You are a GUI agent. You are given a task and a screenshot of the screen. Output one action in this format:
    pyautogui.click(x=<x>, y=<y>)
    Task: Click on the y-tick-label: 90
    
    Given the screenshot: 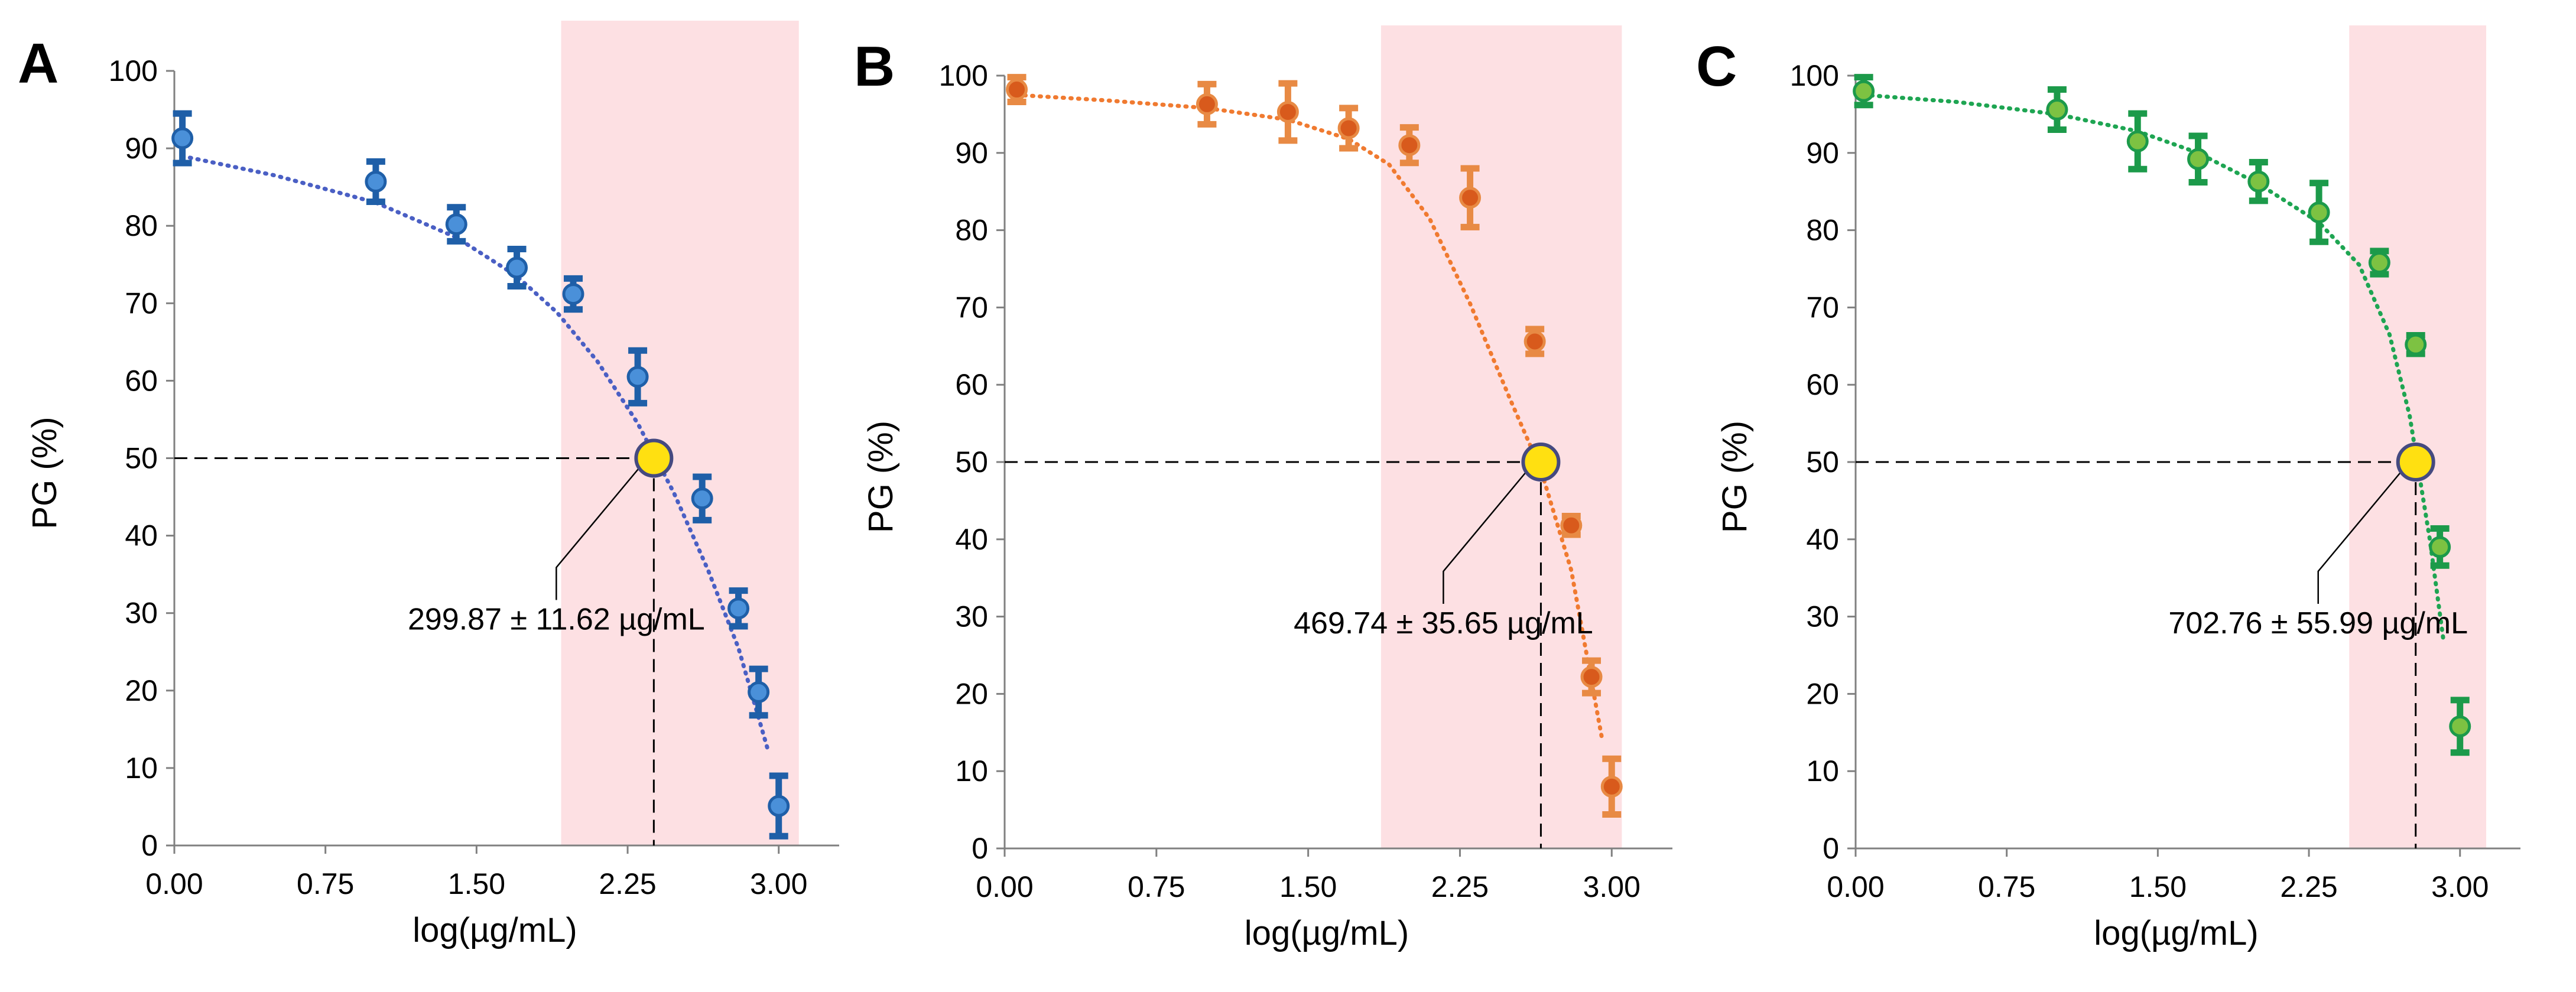 What is the action you would take?
    pyautogui.click(x=1822, y=153)
    